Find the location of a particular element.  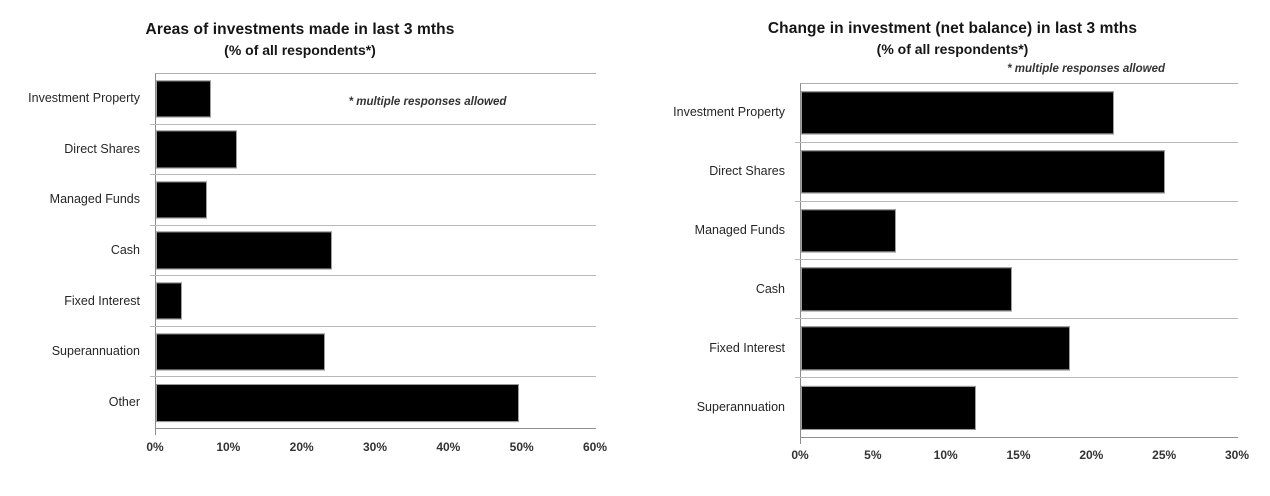

category-label-other: Other is located at coordinates (124, 401).